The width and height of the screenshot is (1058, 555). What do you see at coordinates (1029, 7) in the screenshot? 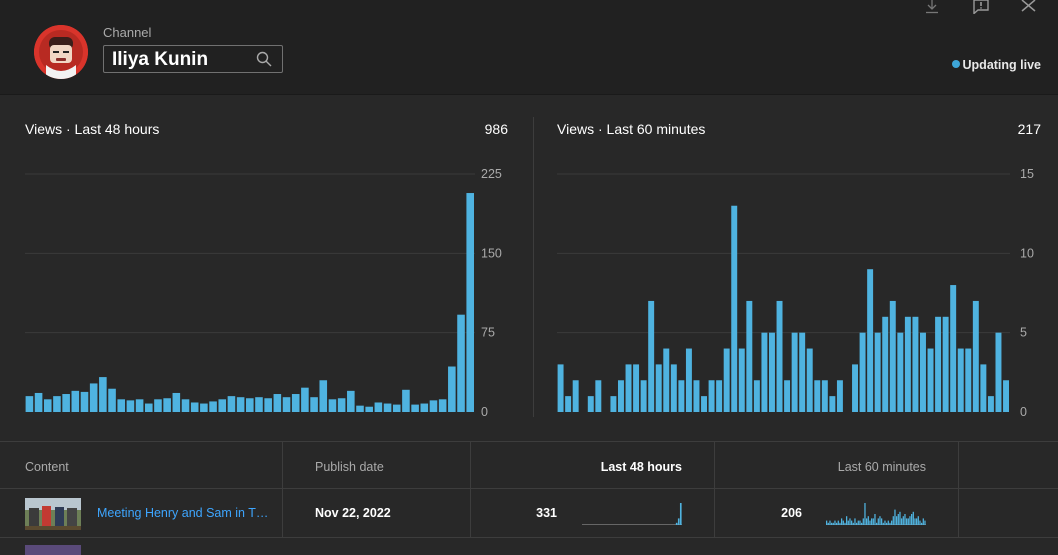
I see `close-icon` at bounding box center [1029, 7].